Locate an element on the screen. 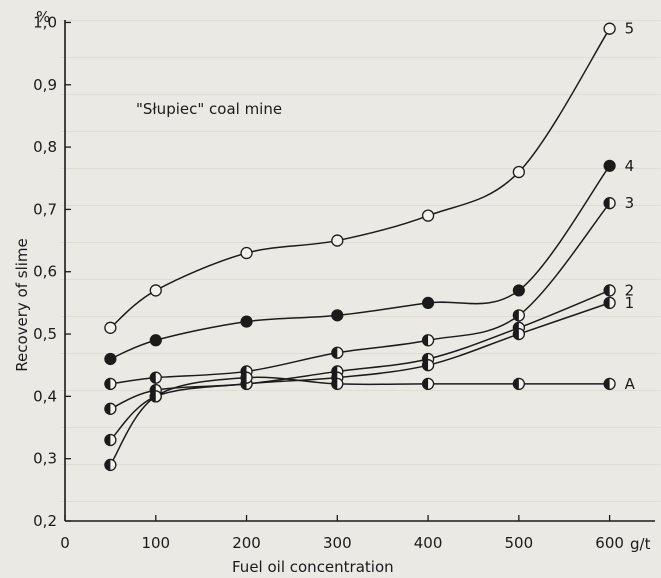  y-axis-unit: % is located at coordinates (43, 17).